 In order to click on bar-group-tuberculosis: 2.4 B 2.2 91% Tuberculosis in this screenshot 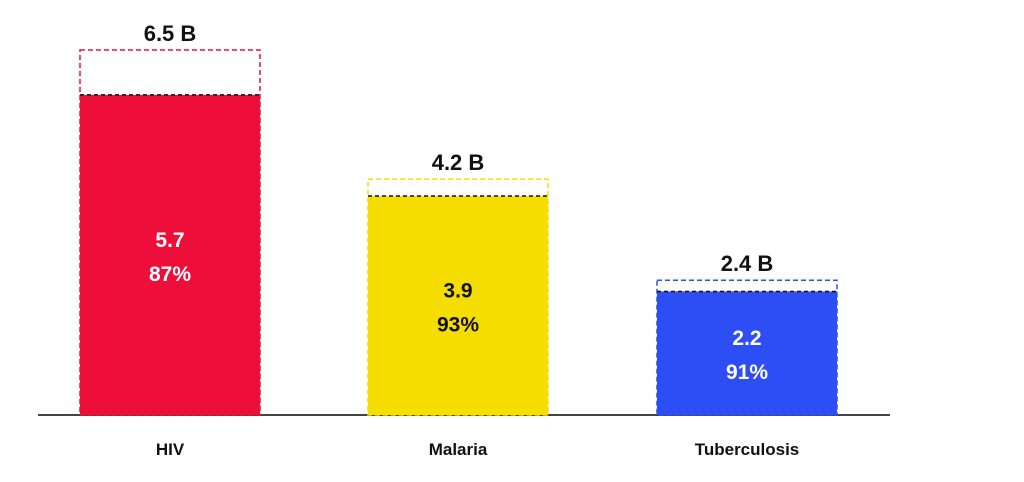, I will do `click(747, 355)`.